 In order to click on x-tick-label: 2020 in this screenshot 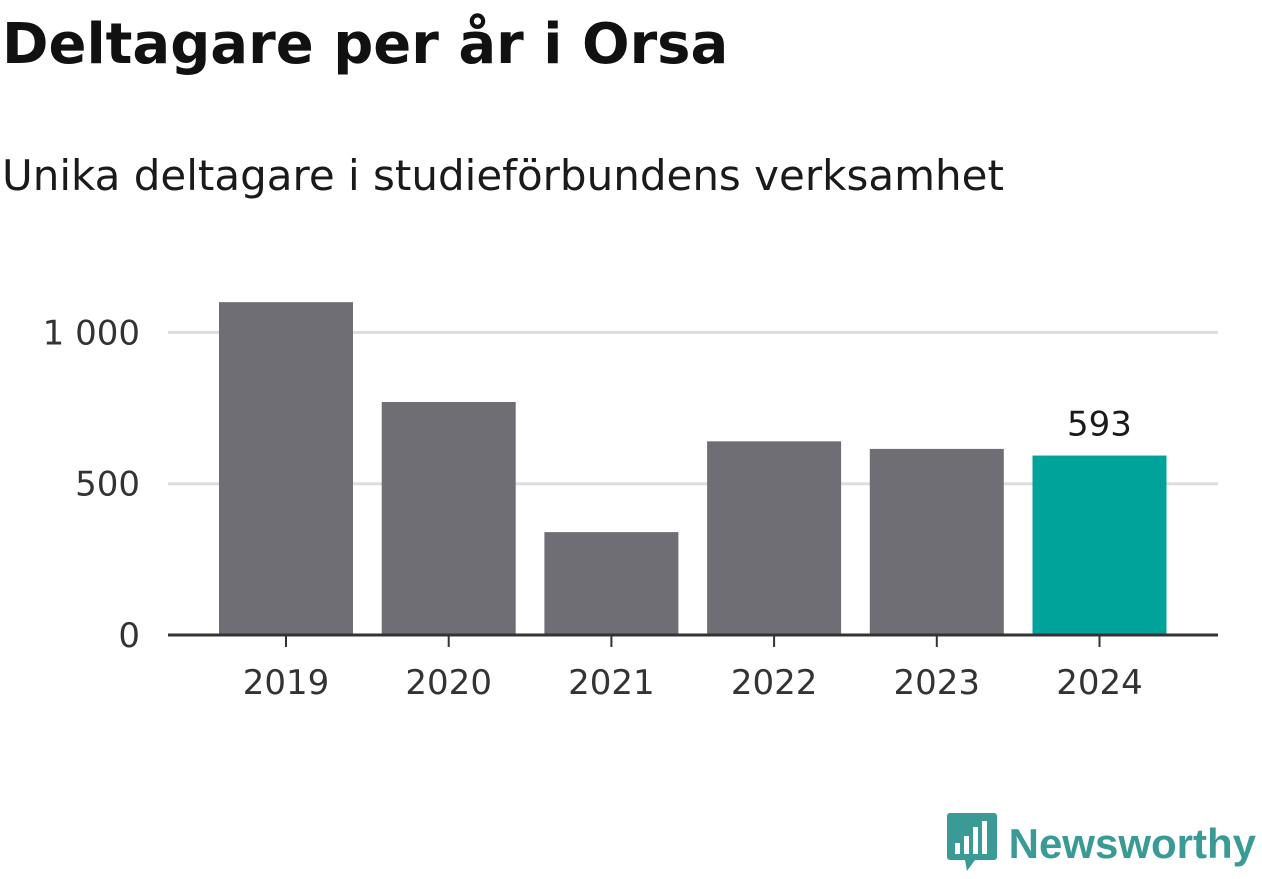, I will do `click(448, 683)`.